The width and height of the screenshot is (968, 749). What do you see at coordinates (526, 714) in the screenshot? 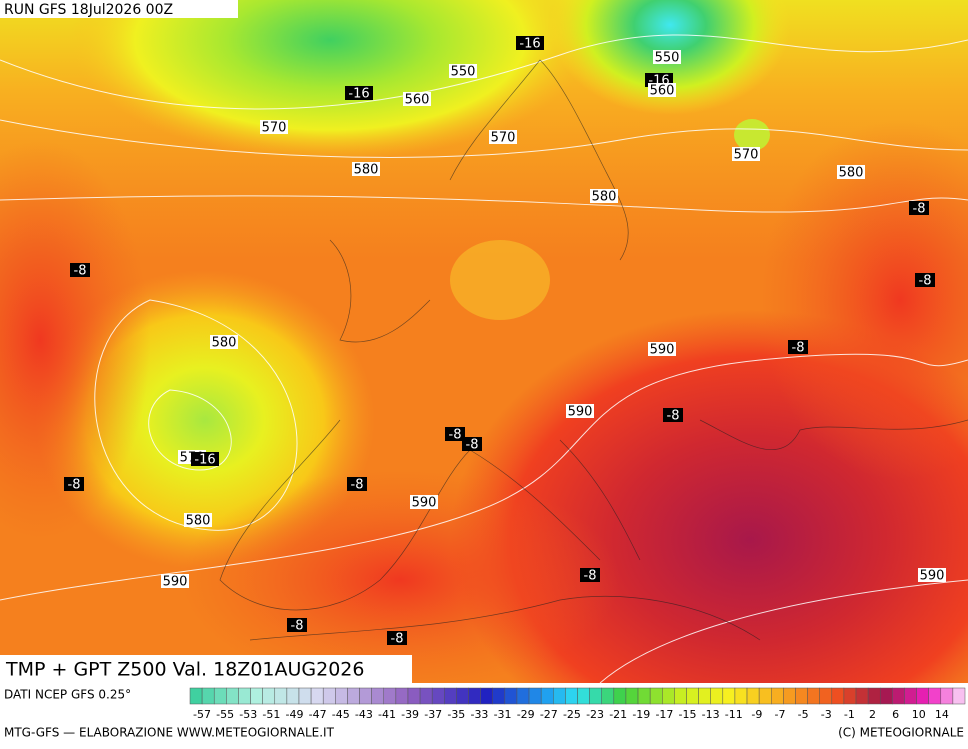
I see `colorbar-label: -29` at bounding box center [526, 714].